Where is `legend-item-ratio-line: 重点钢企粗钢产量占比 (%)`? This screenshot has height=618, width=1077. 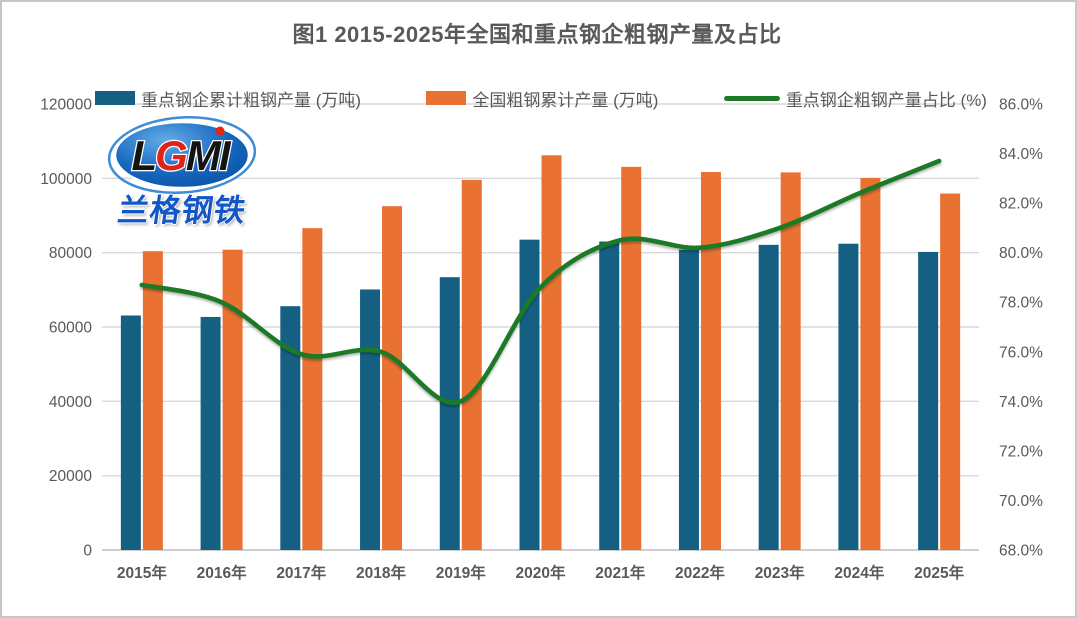 legend-item-ratio-line: 重点钢企粗钢产量占比 (%) is located at coordinates (855, 98).